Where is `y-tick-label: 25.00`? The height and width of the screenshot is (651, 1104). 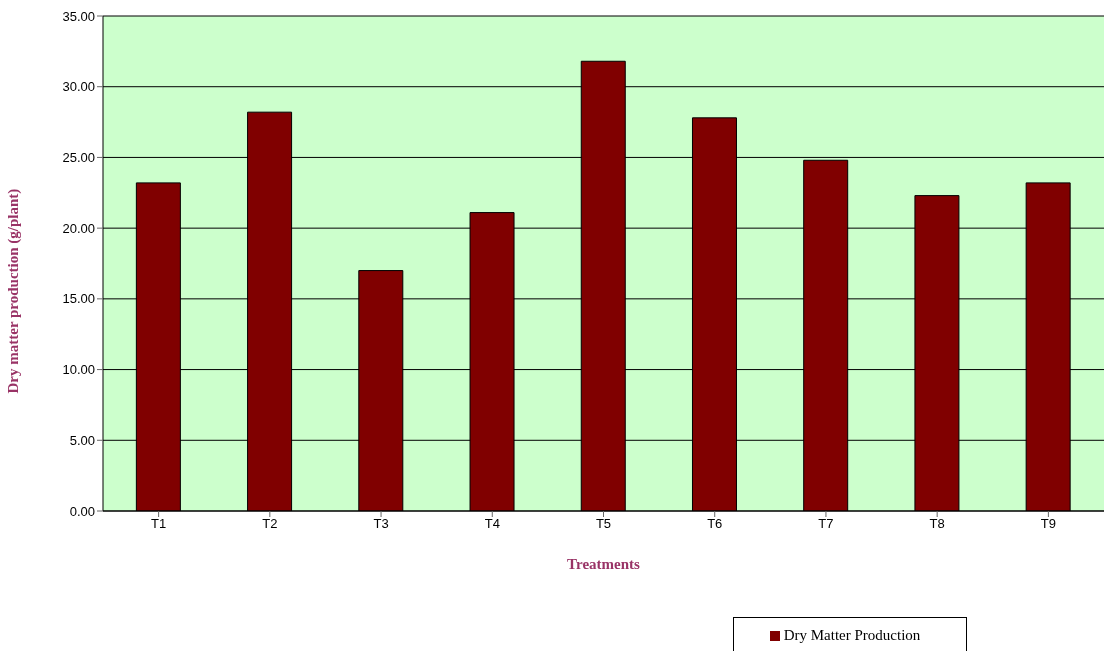 y-tick-label: 25.00 is located at coordinates (78, 158).